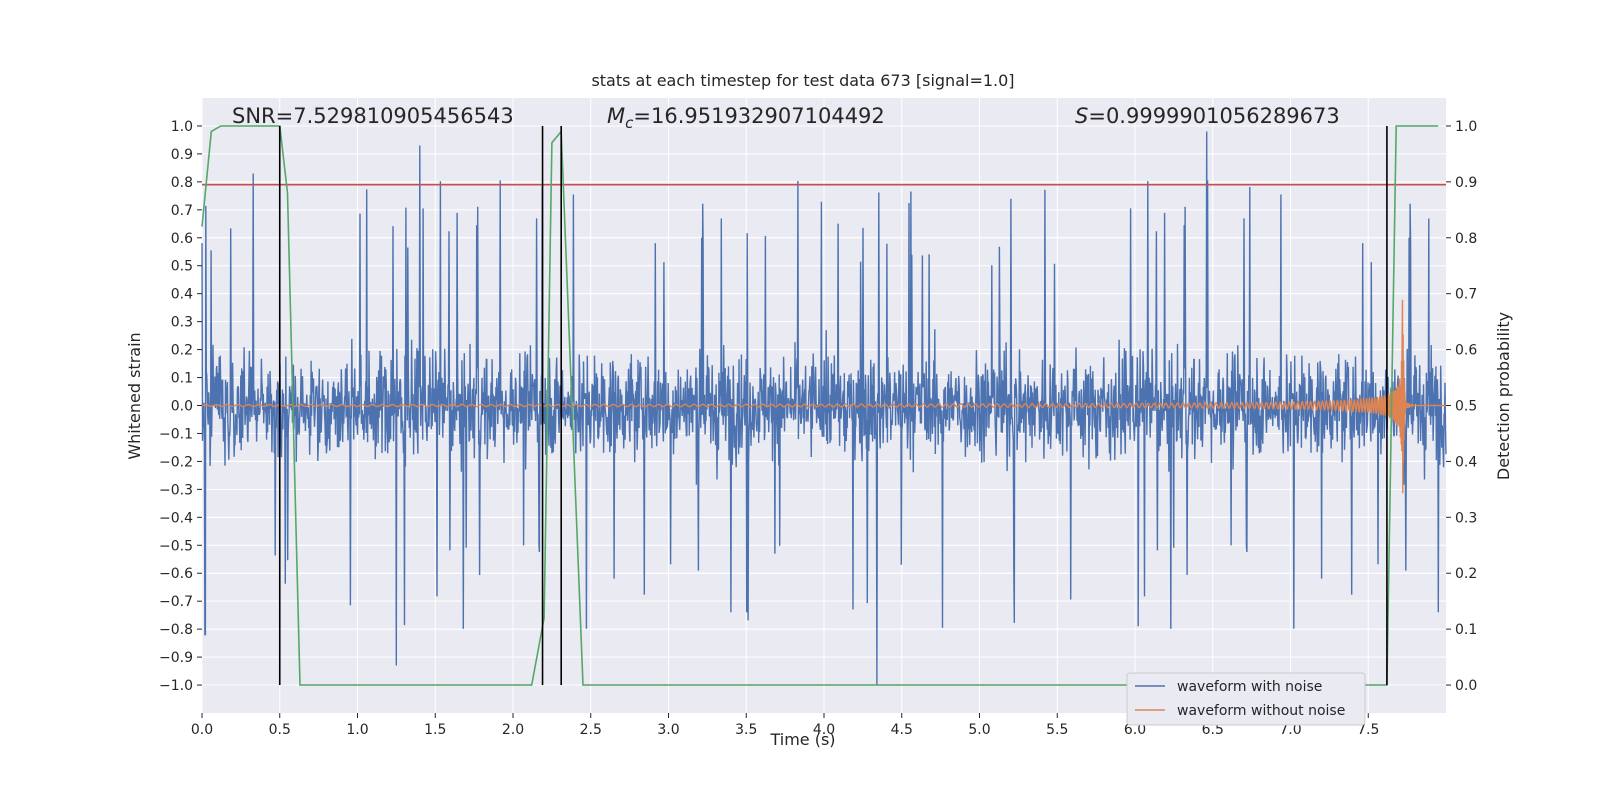 Image resolution: width=1600 pixels, height=800 pixels. I want to click on x-tick-label: 7.5, so click(1368, 730).